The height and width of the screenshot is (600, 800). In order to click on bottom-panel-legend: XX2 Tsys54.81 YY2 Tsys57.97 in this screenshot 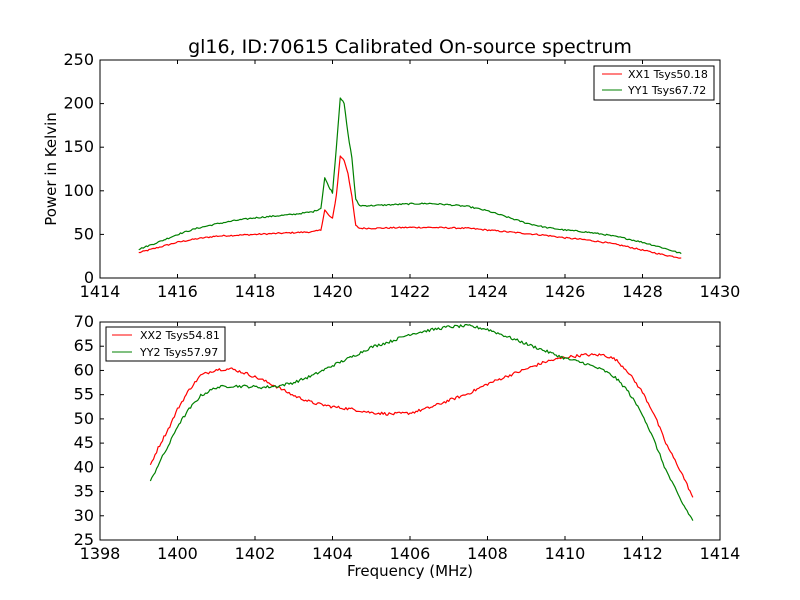, I will do `click(165, 344)`.